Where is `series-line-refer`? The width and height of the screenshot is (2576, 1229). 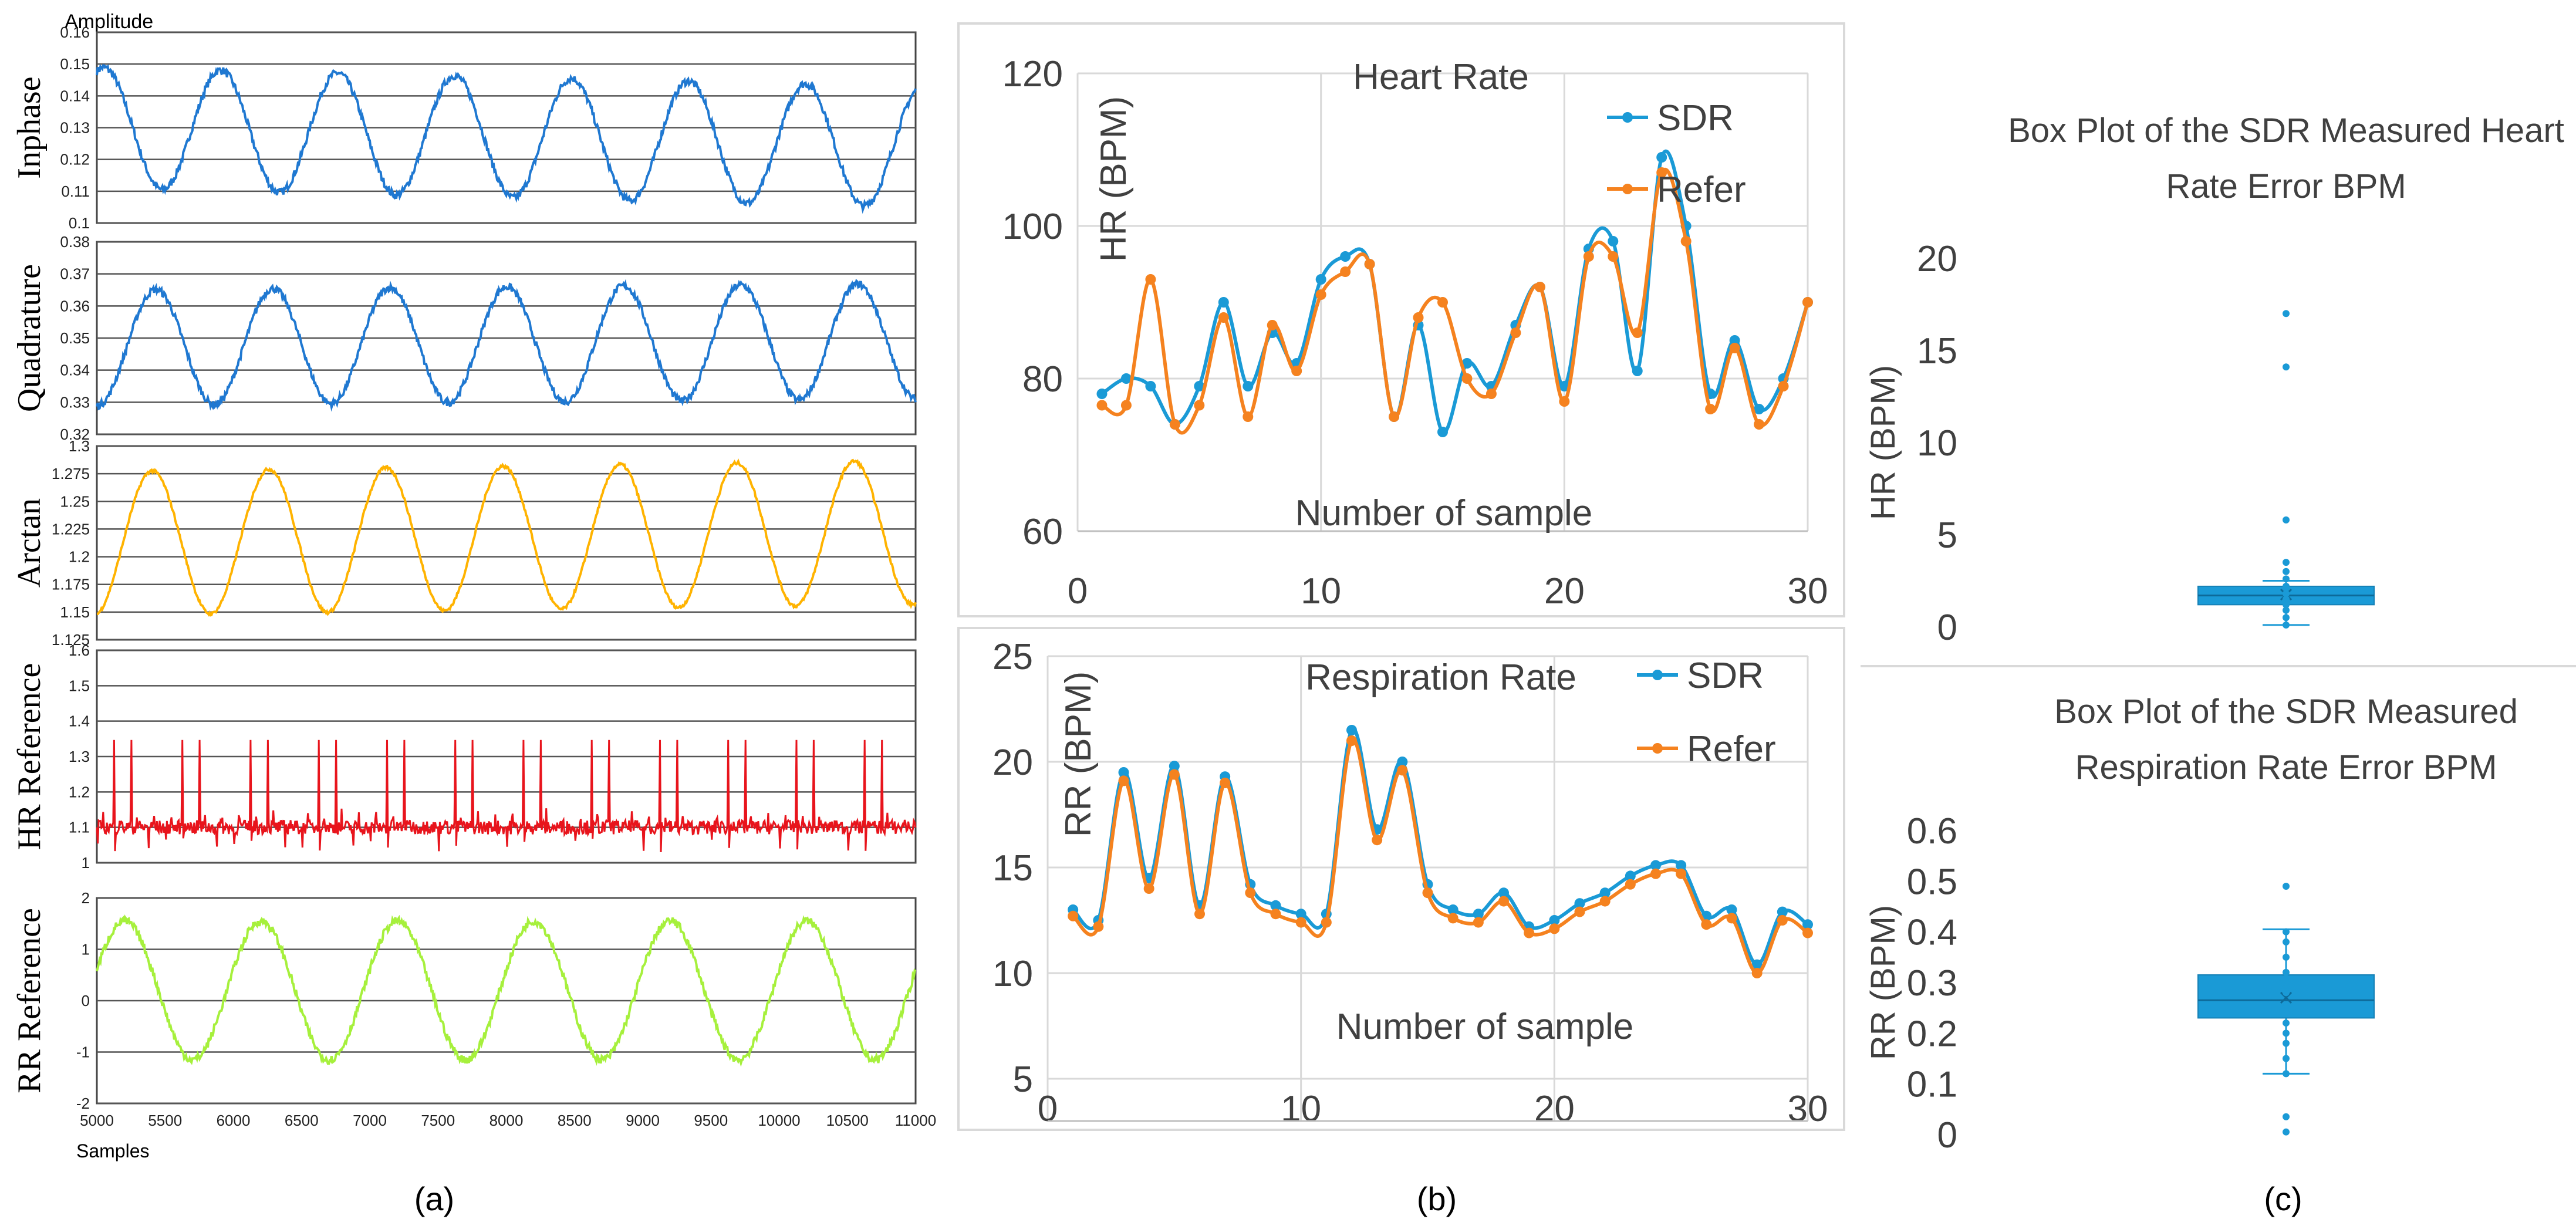
series-line-refer is located at coordinates (1455, 301).